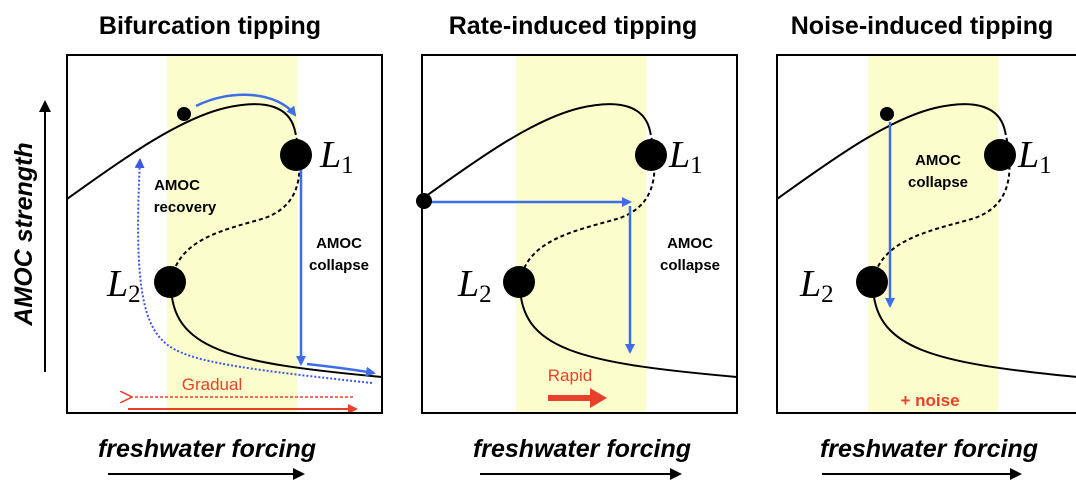 The height and width of the screenshot is (481, 1076). Describe the element at coordinates (573, 26) in the screenshot. I see `panel-title: Rate-induced tipping` at that location.